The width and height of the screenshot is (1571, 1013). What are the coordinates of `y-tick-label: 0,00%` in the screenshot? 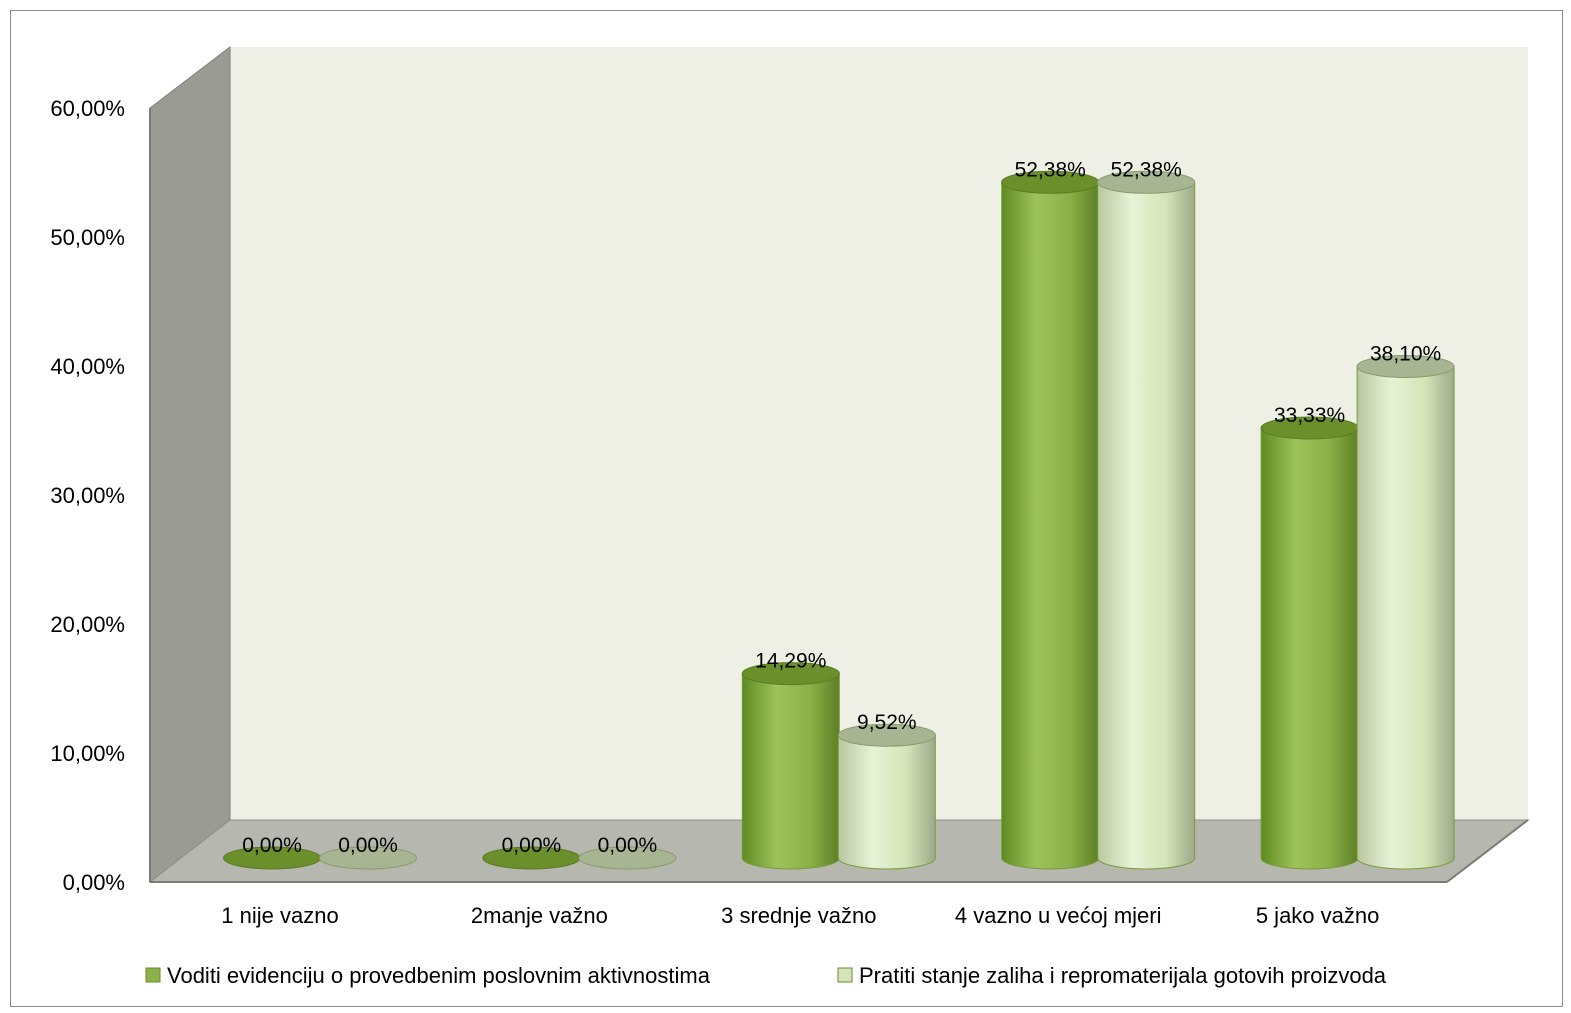 It's located at (94, 882).